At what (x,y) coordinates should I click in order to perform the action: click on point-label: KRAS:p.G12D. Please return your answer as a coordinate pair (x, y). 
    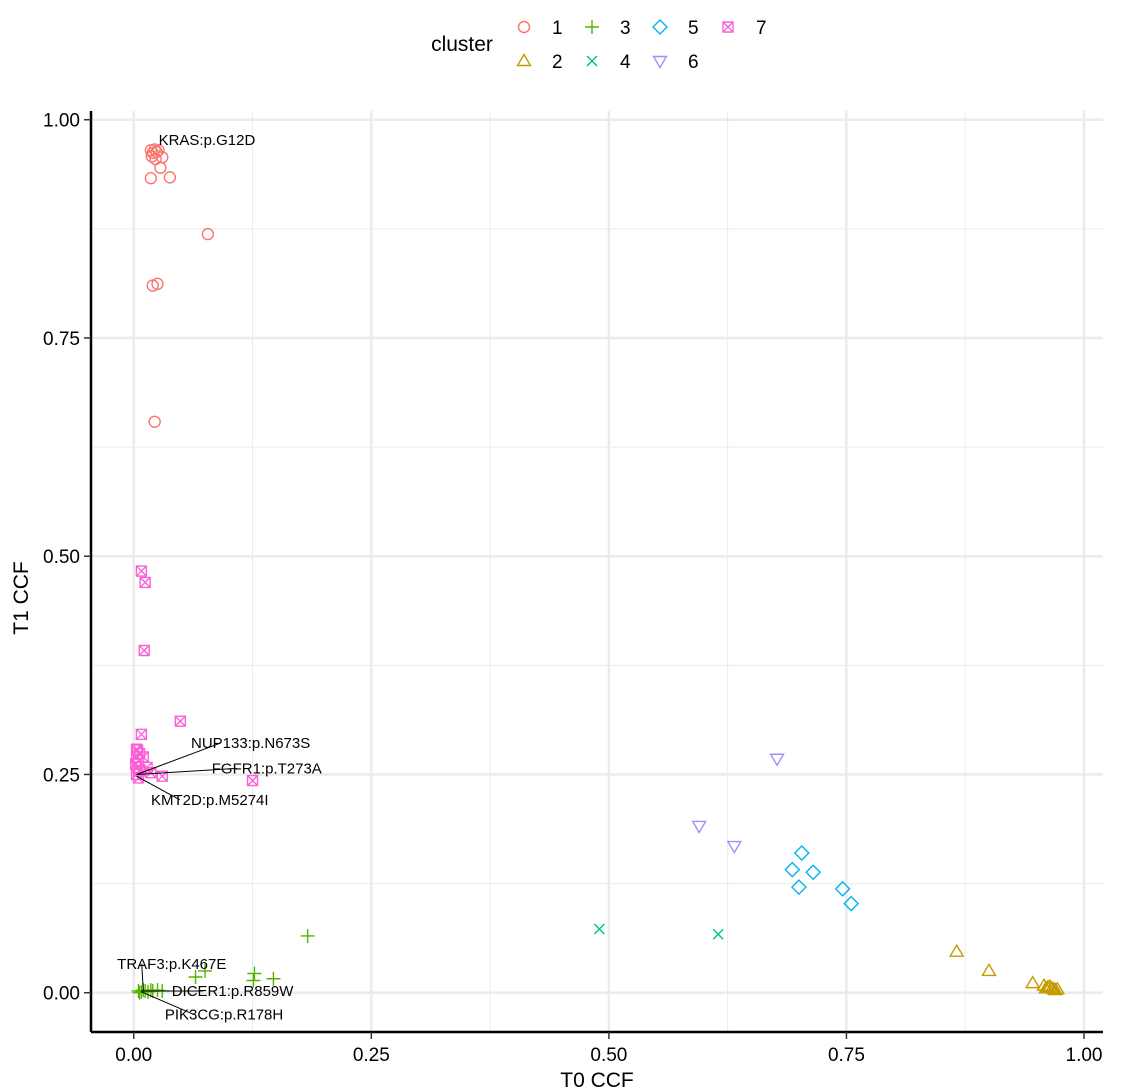
    Looking at the image, I should click on (207, 140).